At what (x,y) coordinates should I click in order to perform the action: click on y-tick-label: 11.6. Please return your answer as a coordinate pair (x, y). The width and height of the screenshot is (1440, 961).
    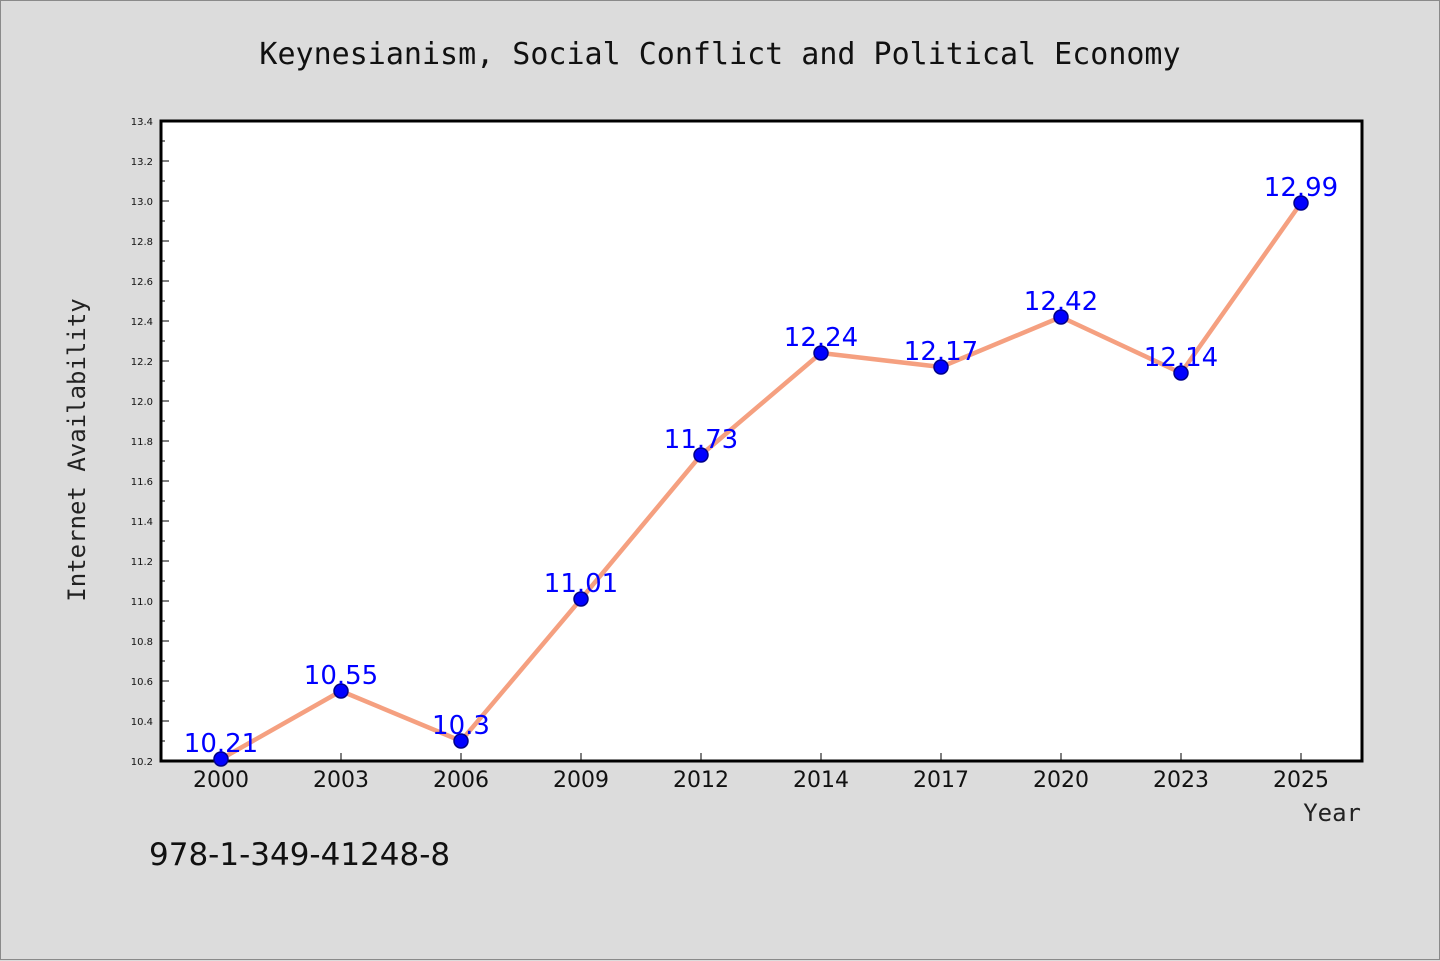
    Looking at the image, I should click on (142, 482).